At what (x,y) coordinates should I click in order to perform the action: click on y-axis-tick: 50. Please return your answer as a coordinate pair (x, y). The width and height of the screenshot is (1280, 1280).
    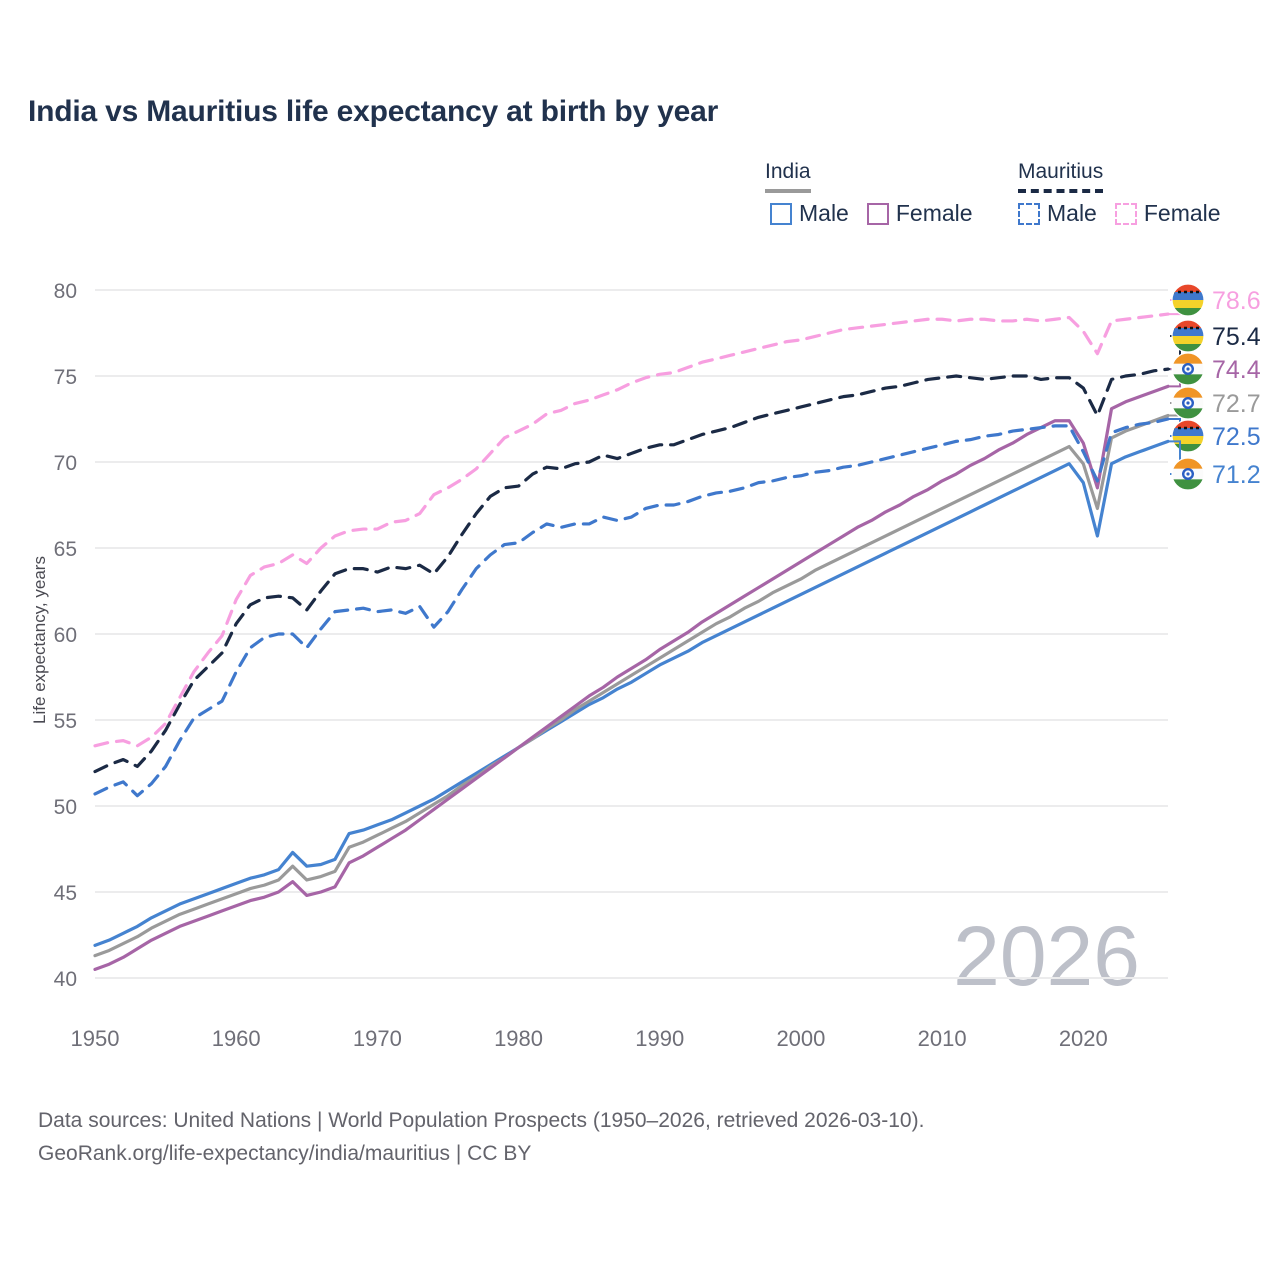
    Looking at the image, I should click on (65, 807).